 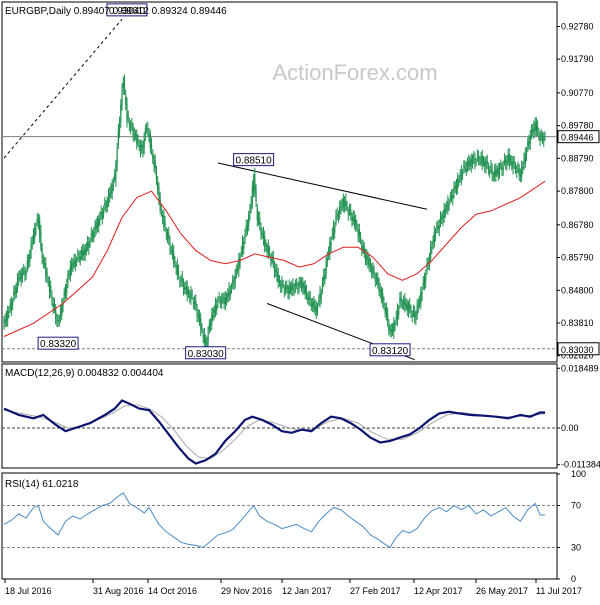 What do you see at coordinates (172, 591) in the screenshot?
I see `time-axis-label: 14 Oct 2016` at bounding box center [172, 591].